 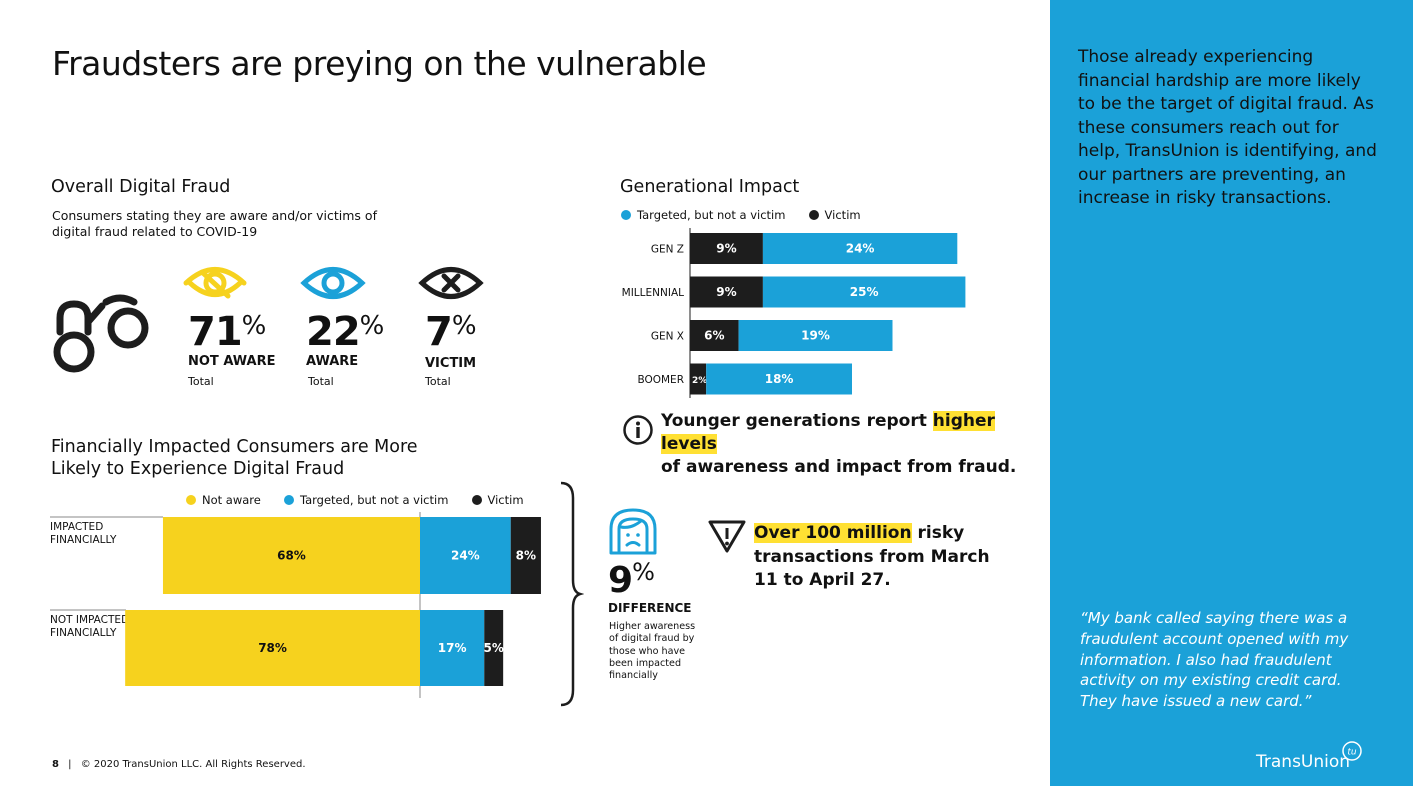 I want to click on eye-icon, so click(x=333, y=283).